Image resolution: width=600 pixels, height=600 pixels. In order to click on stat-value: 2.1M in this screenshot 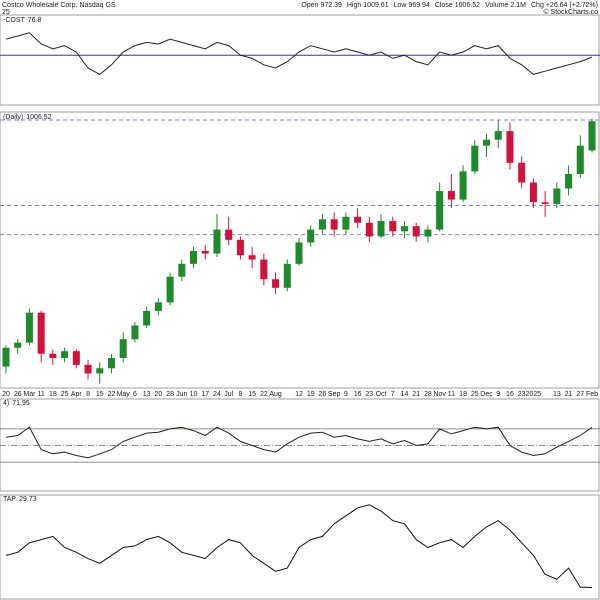, I will do `click(518, 5)`.